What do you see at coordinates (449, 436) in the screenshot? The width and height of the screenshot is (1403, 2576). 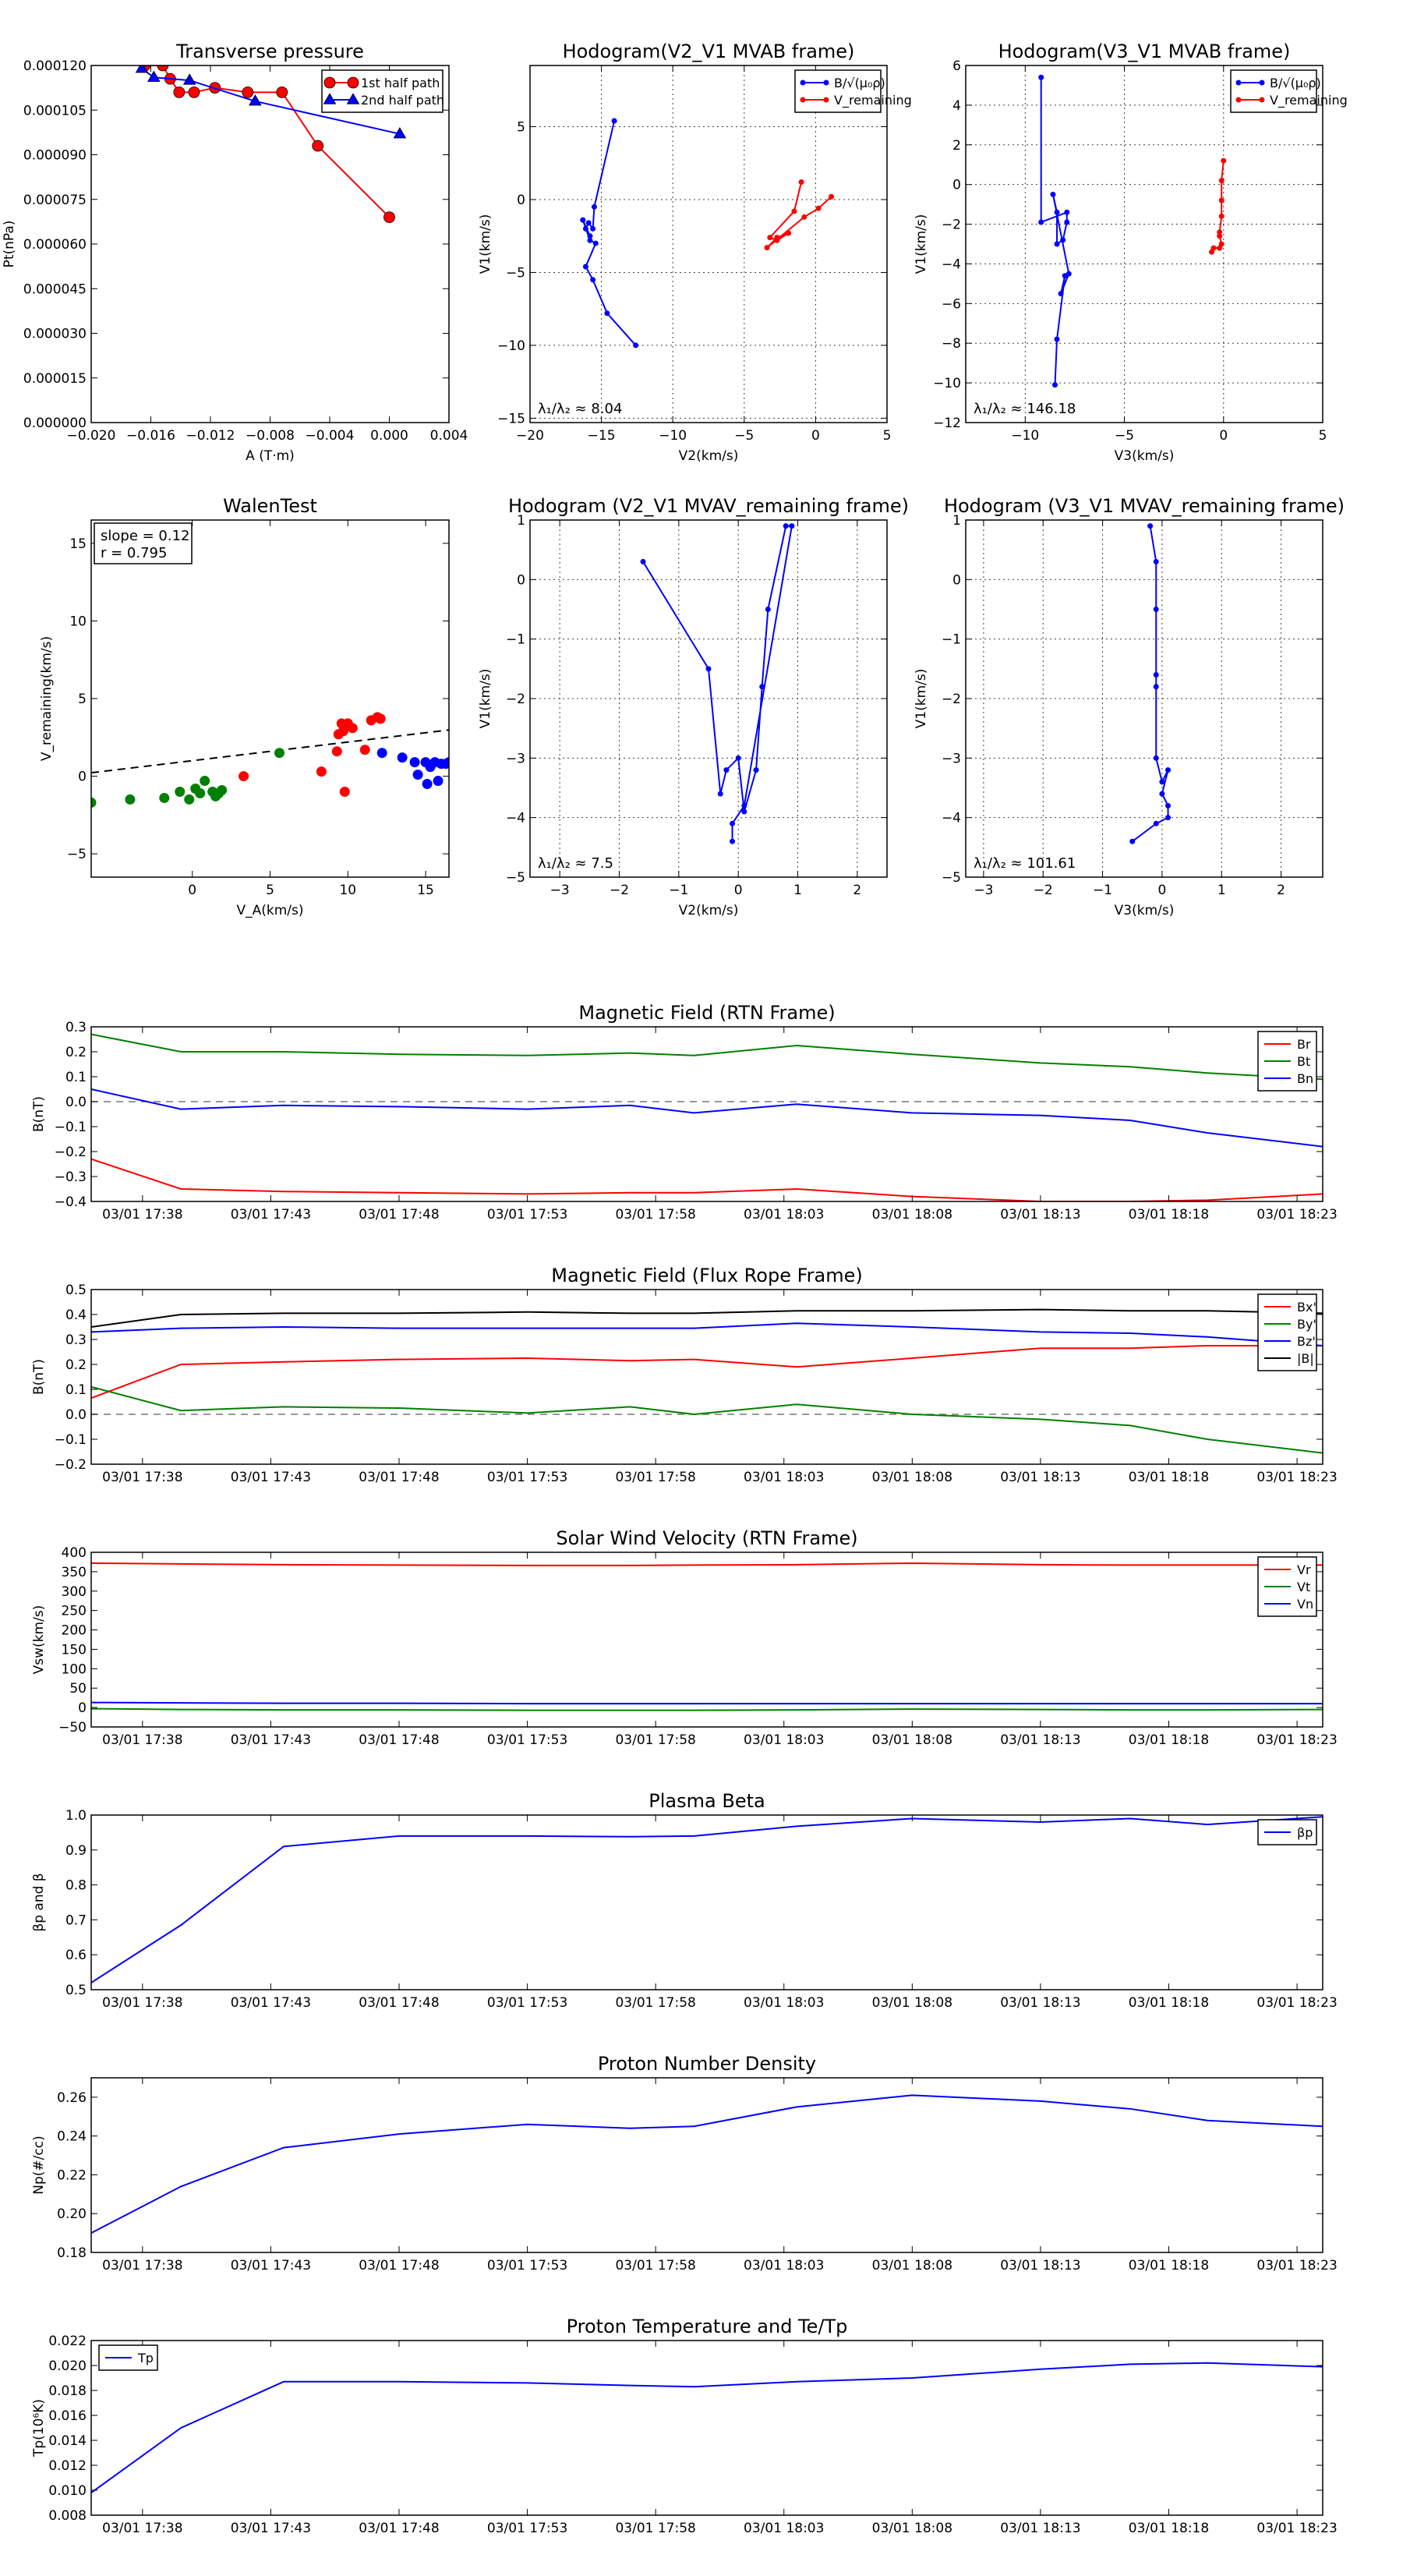 I see `x-tick-label: 0.004` at bounding box center [449, 436].